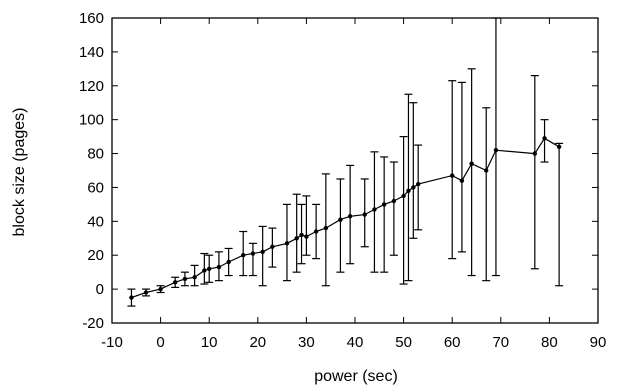 This screenshot has height=385, width=617. What do you see at coordinates (95, 154) in the screenshot?
I see `y-tick-label: 80` at bounding box center [95, 154].